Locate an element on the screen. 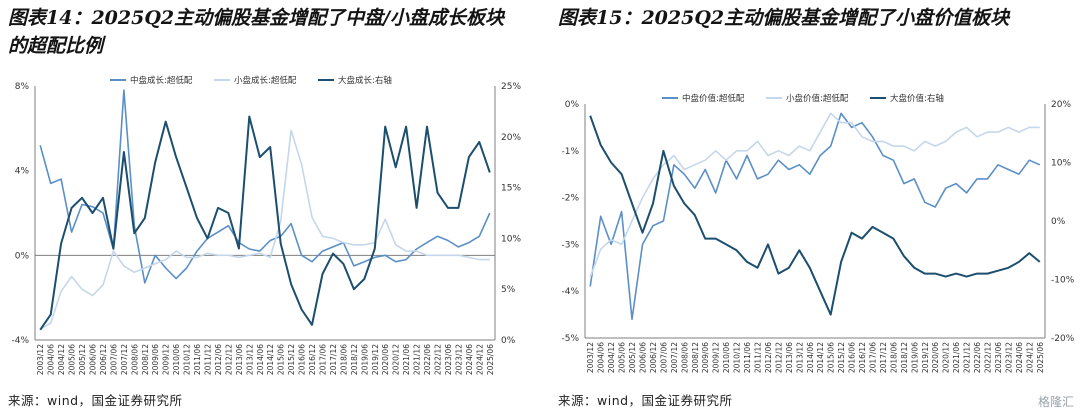  y-tick-label-left: 0% is located at coordinates (22, 256).